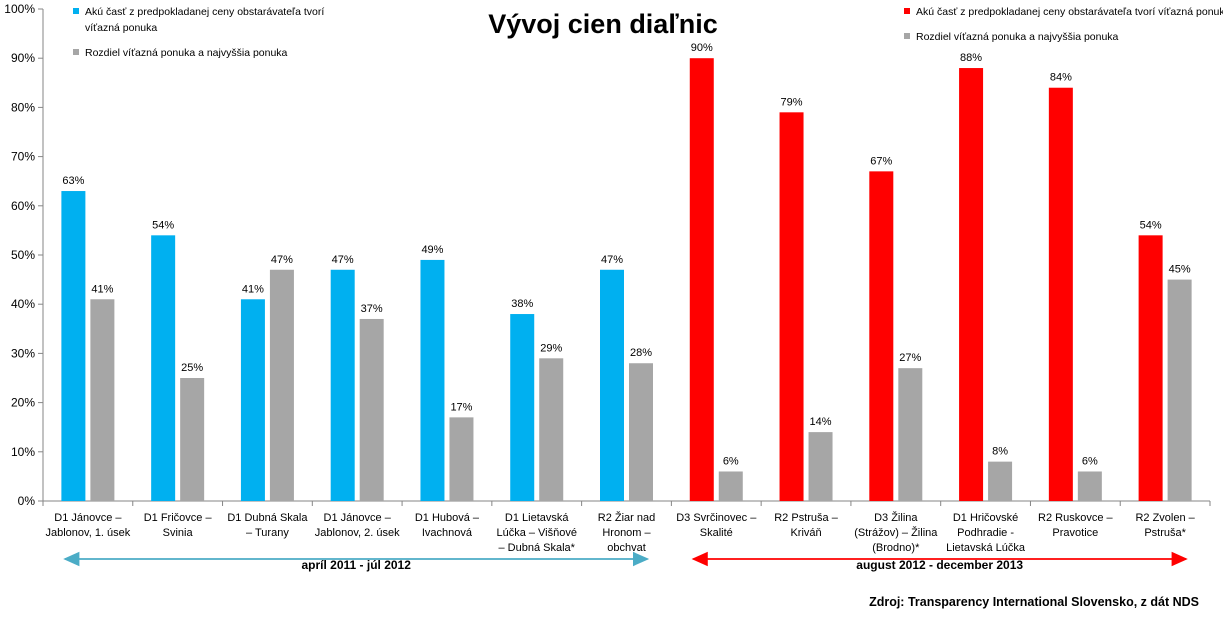 The height and width of the screenshot is (635, 1223). What do you see at coordinates (23, 58) in the screenshot?
I see `y-tick-label: 90%` at bounding box center [23, 58].